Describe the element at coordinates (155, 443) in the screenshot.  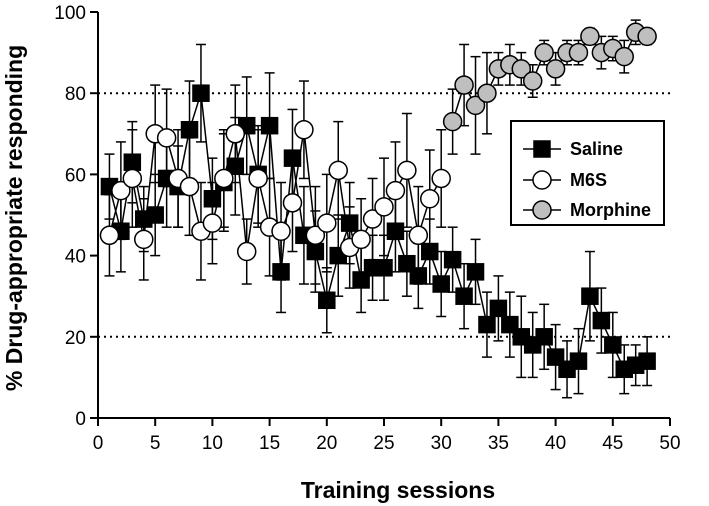
I see `x-tick-label: 5` at that location.